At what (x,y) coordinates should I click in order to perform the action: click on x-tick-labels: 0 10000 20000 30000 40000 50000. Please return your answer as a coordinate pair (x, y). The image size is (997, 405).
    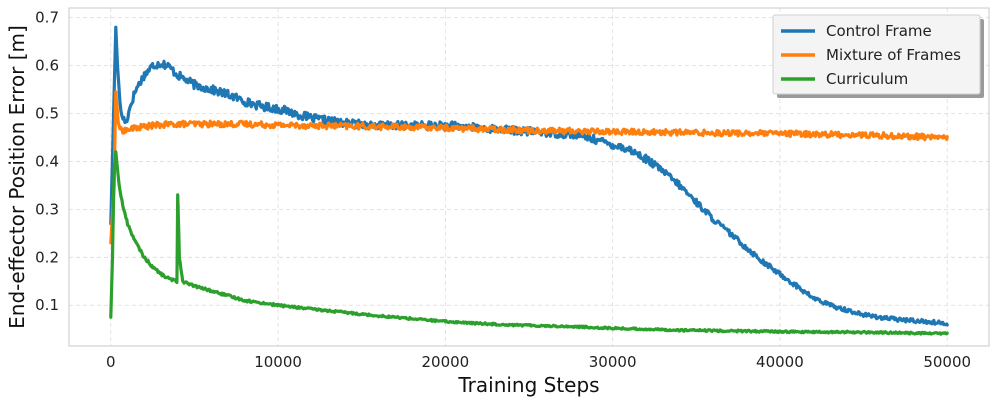
    Looking at the image, I should click on (538, 362).